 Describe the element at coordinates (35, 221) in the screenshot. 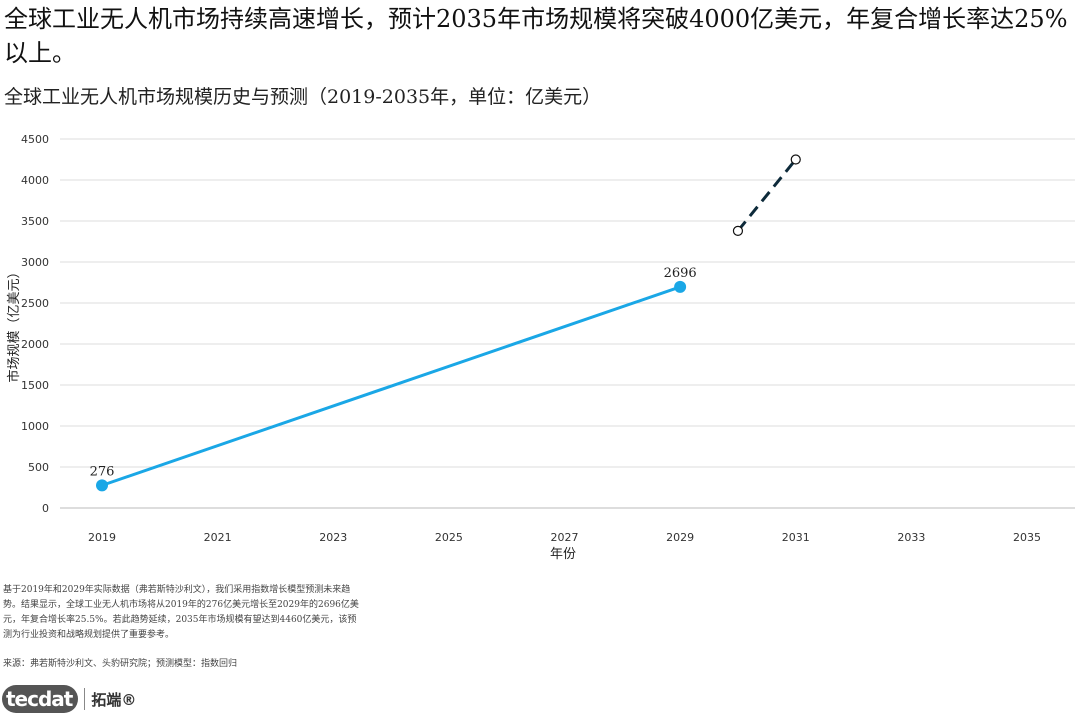

I see `y-tick-label: 3500` at that location.